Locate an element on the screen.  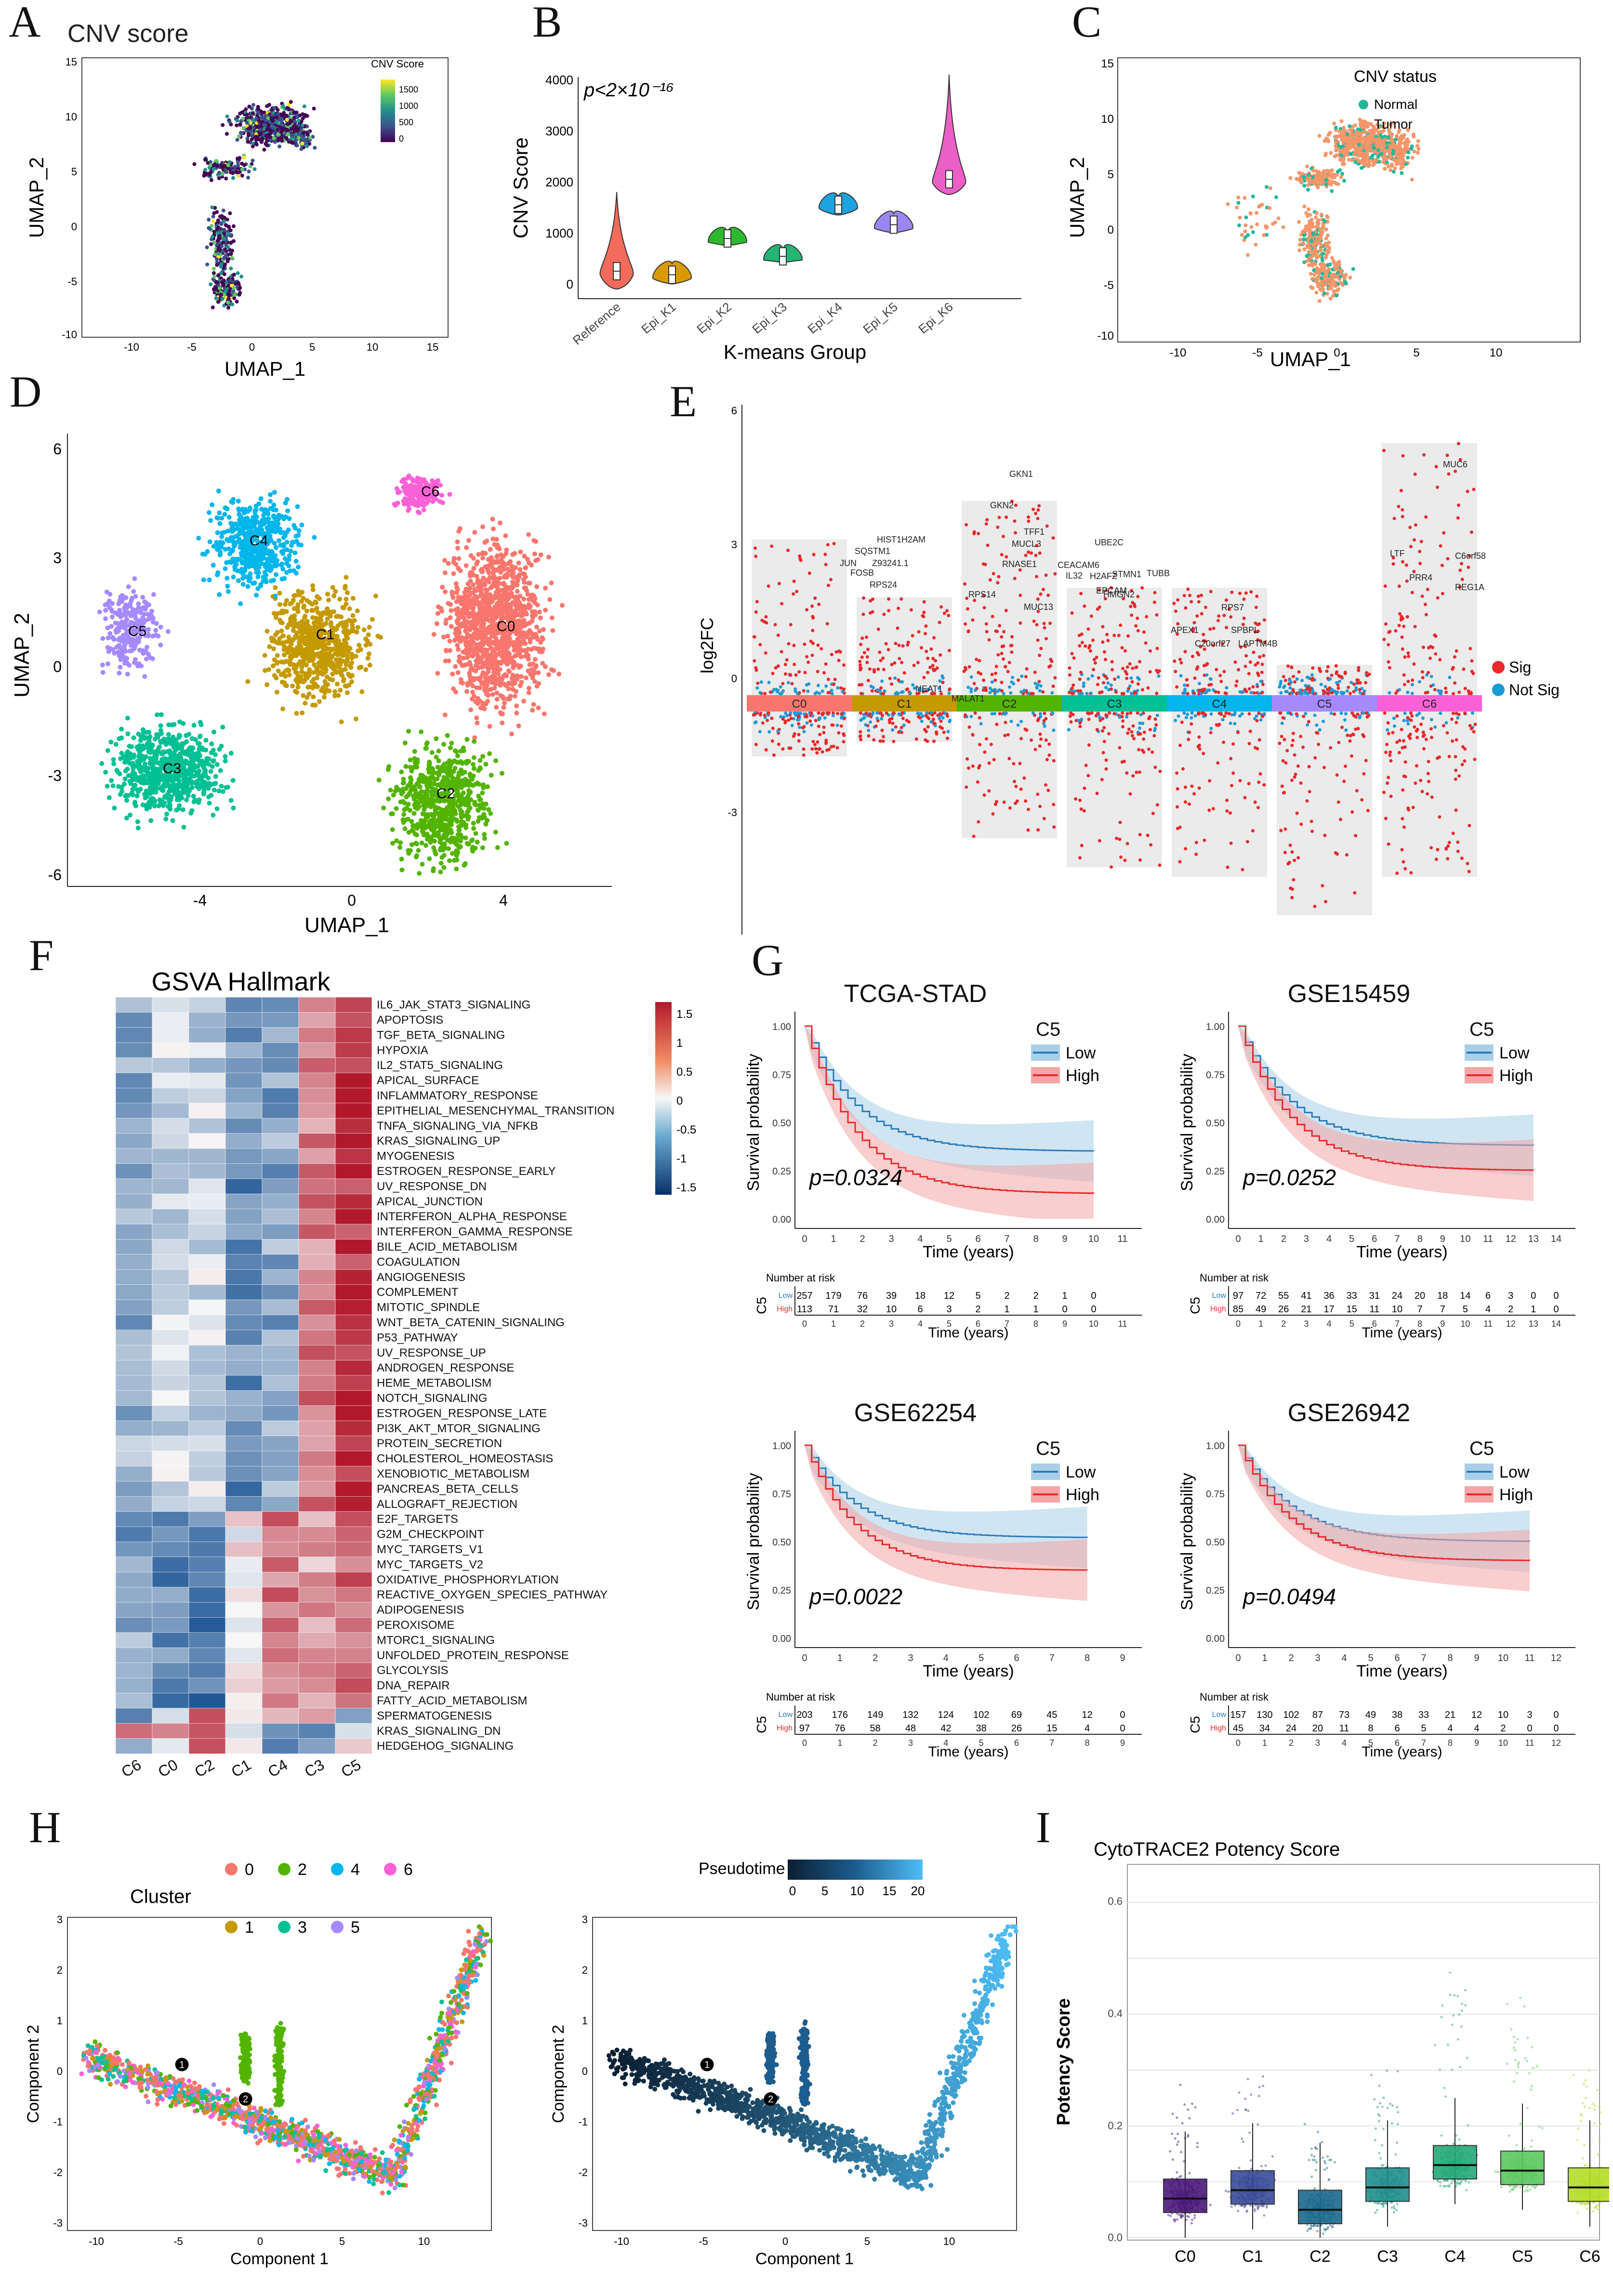
y-tick: 5 is located at coordinates (74, 172).